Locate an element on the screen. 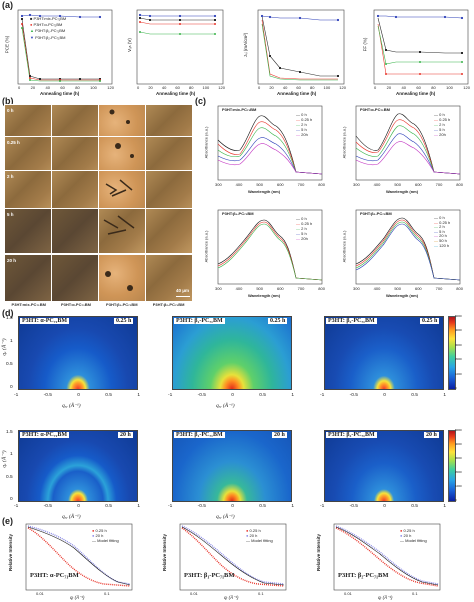  row-label-4: 20 h is located at coordinates (12, 260).